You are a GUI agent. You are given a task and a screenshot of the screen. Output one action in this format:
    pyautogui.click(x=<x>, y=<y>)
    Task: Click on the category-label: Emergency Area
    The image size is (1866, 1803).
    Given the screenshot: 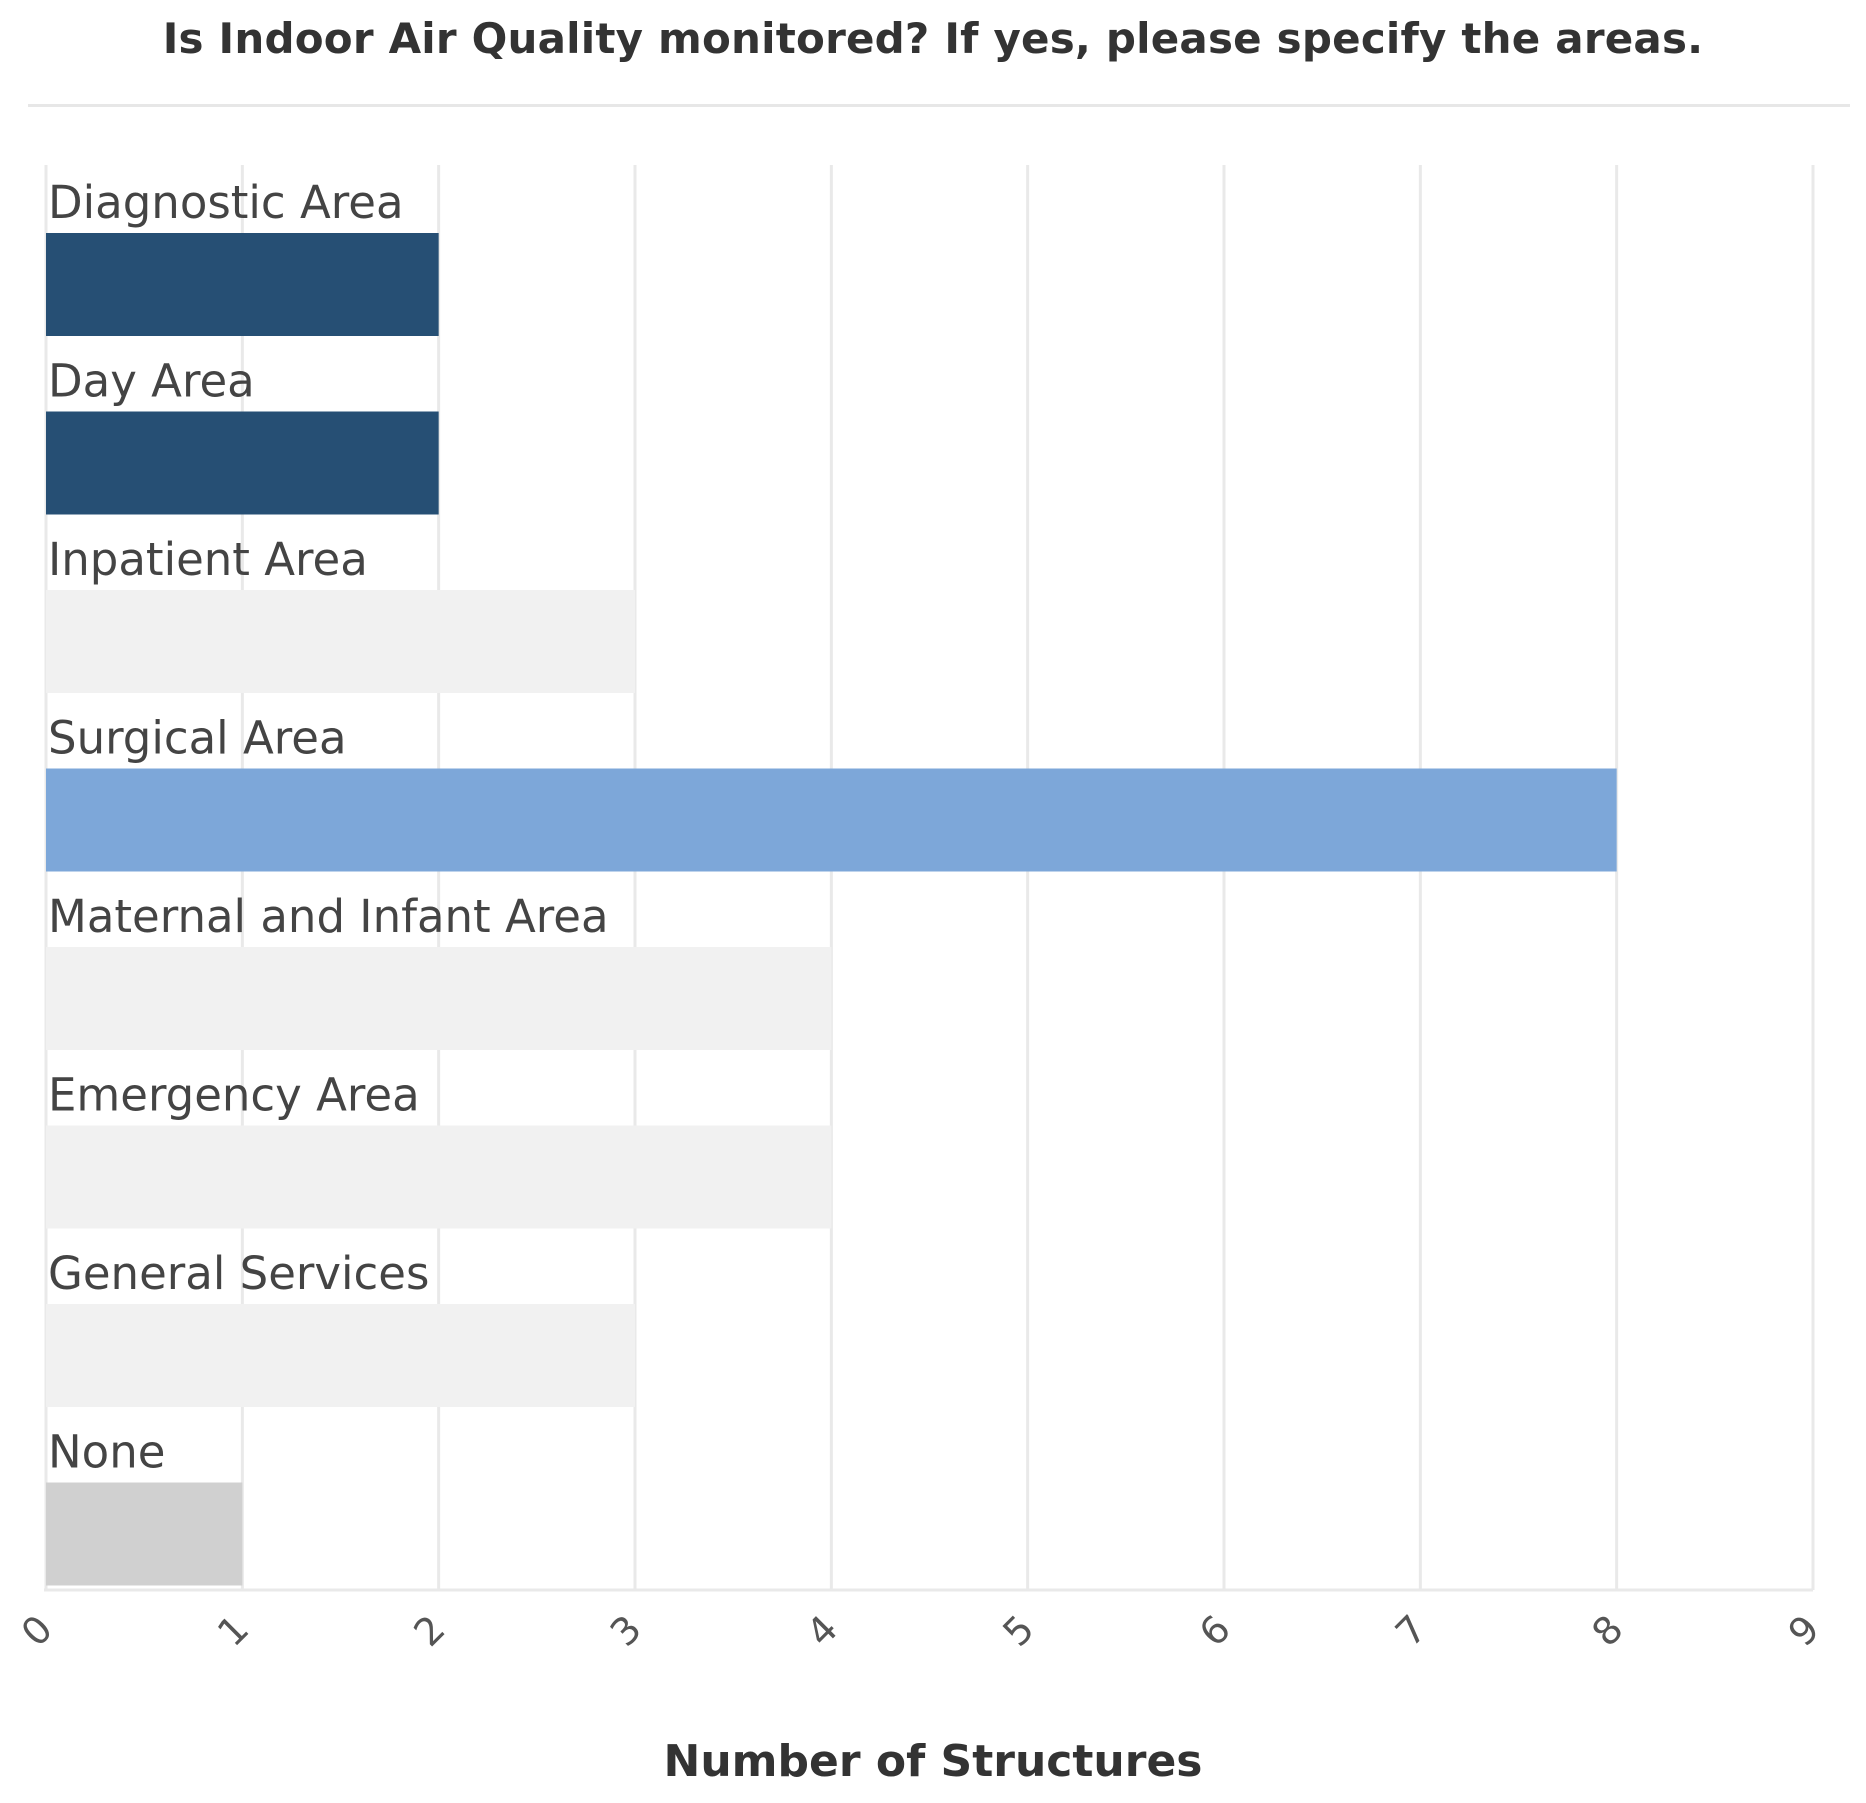 What is the action you would take?
    pyautogui.click(x=234, y=1095)
    